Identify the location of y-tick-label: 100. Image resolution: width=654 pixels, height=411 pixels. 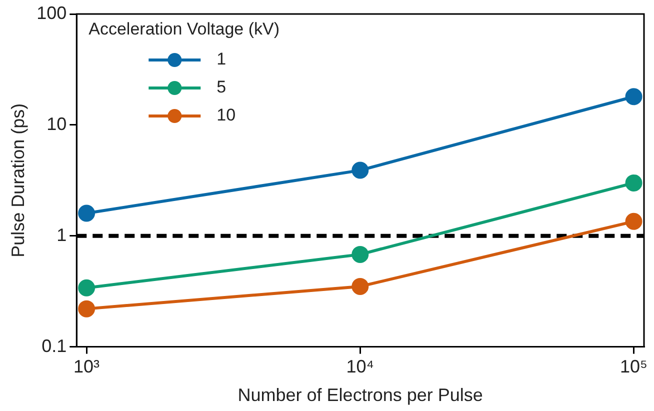
(51, 12).